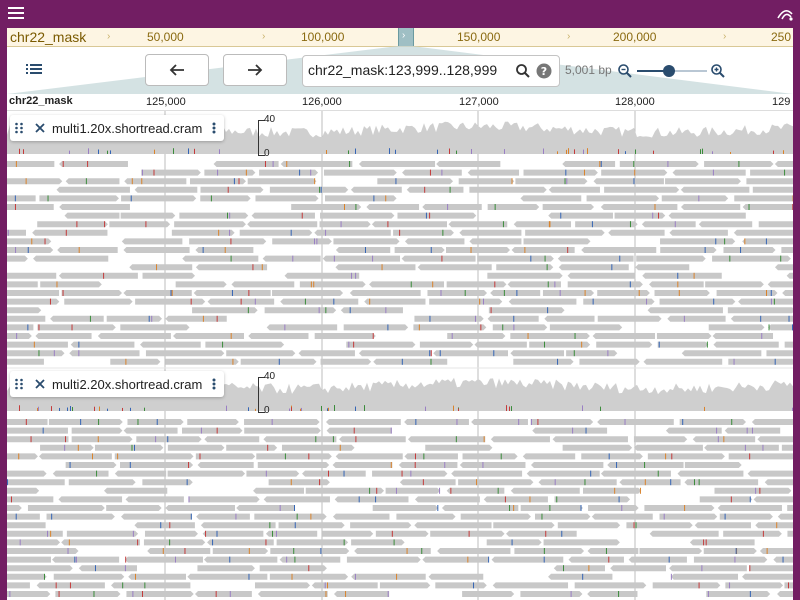 This screenshot has width=800, height=600. Describe the element at coordinates (117, 384) in the screenshot. I see `track-label-multi2: multi2.20x.shortread.cram` at that location.